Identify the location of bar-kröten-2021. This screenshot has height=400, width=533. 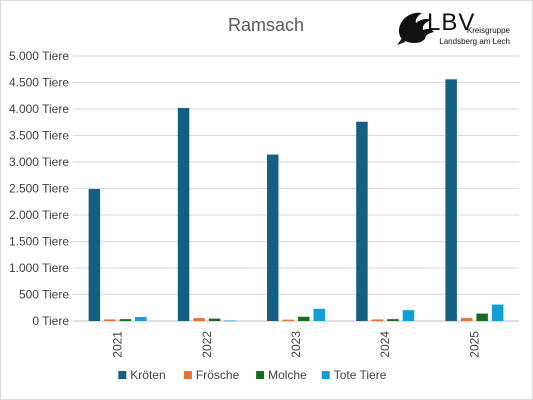
(94, 255).